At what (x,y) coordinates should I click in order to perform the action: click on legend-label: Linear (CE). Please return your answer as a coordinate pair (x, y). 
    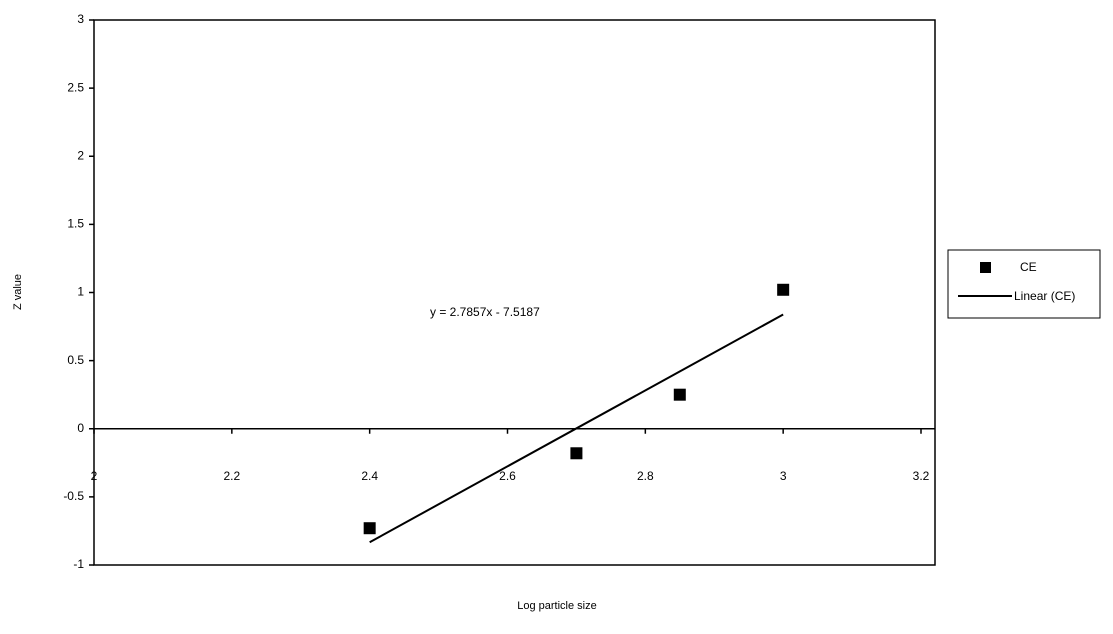
    Looking at the image, I should click on (1044, 296).